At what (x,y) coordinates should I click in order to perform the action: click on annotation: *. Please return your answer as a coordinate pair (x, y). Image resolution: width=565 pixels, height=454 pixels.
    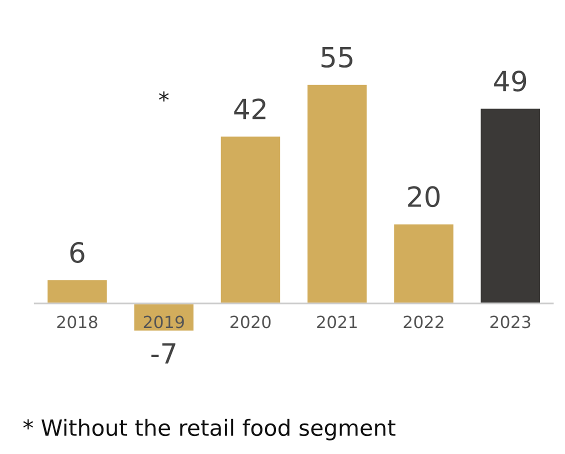
    Looking at the image, I should click on (163, 96).